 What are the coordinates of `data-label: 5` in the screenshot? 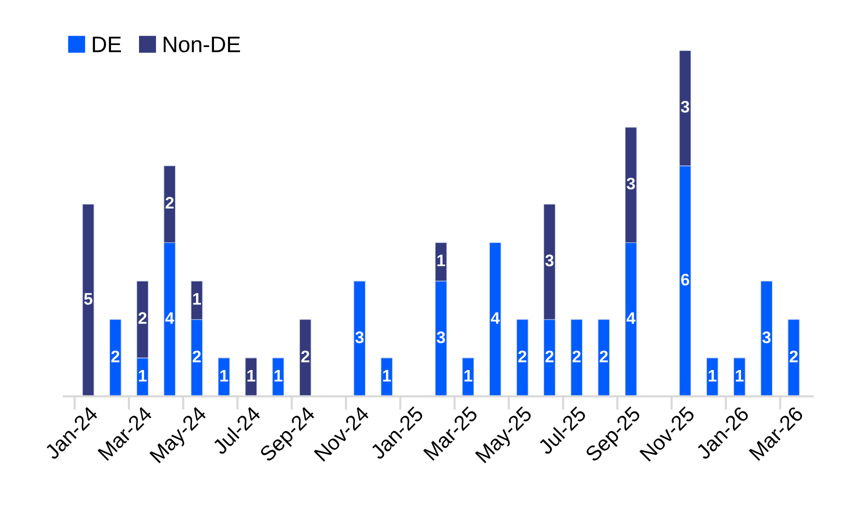 It's located at (88, 299).